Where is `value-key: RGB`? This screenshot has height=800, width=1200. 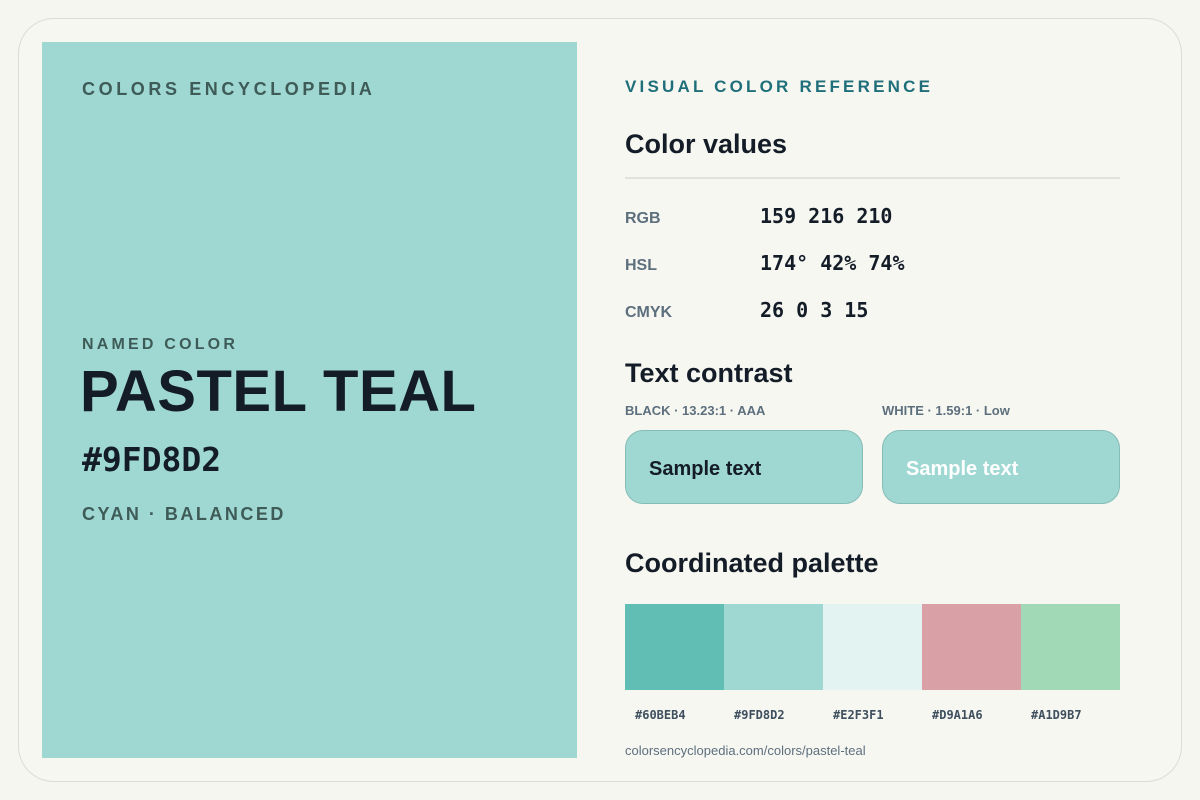 value-key: RGB is located at coordinates (643, 218).